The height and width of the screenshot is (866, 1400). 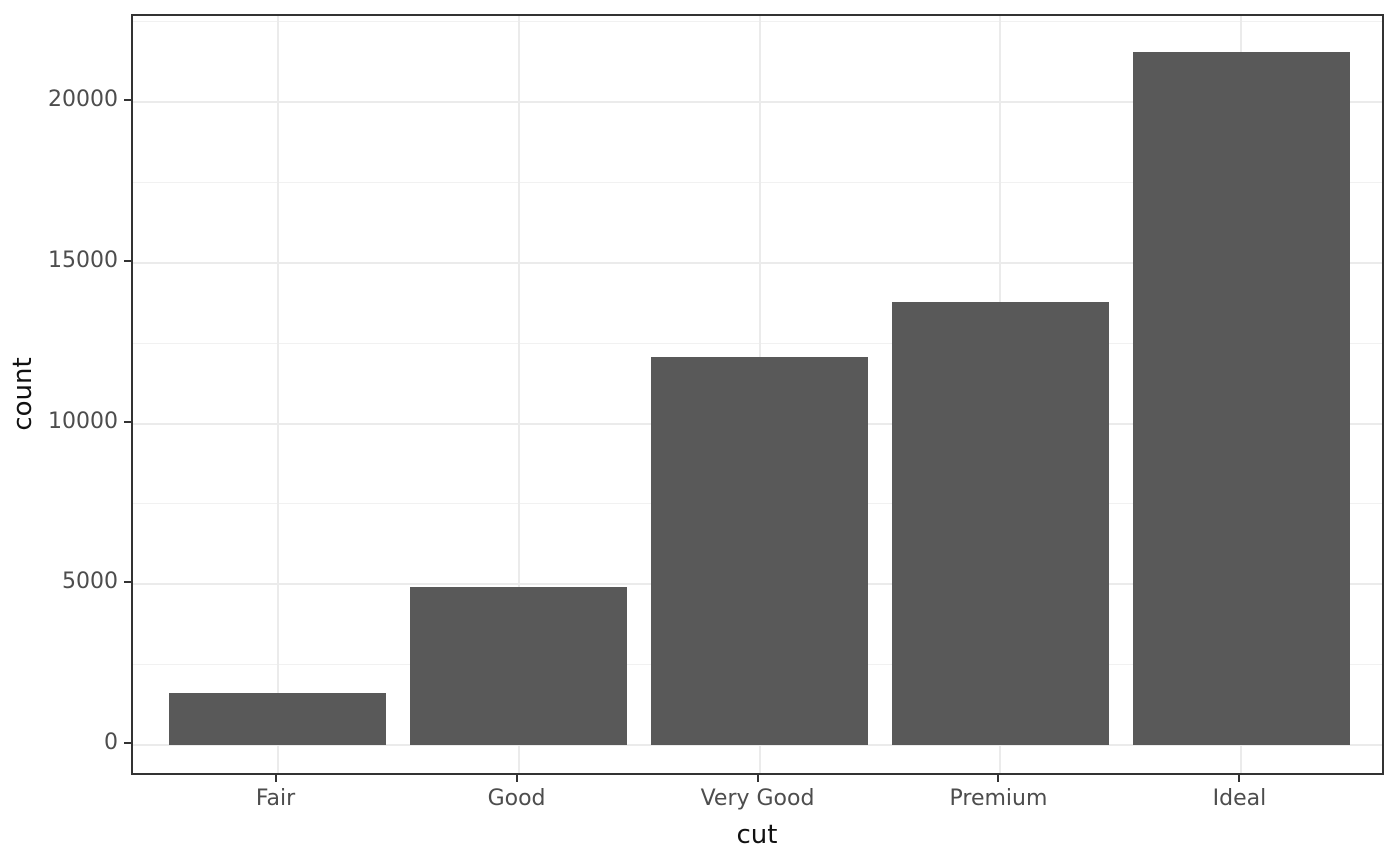 What do you see at coordinates (83, 421) in the screenshot?
I see `y-tick-label: 10000` at bounding box center [83, 421].